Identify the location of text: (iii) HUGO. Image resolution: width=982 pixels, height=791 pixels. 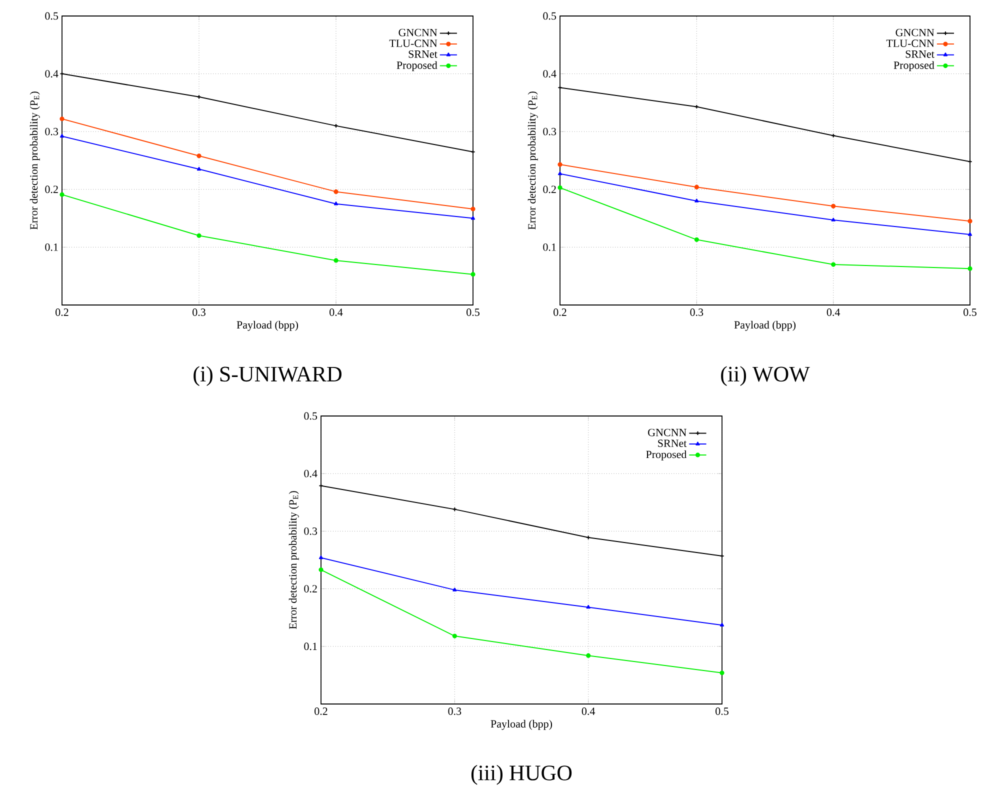
(521, 774).